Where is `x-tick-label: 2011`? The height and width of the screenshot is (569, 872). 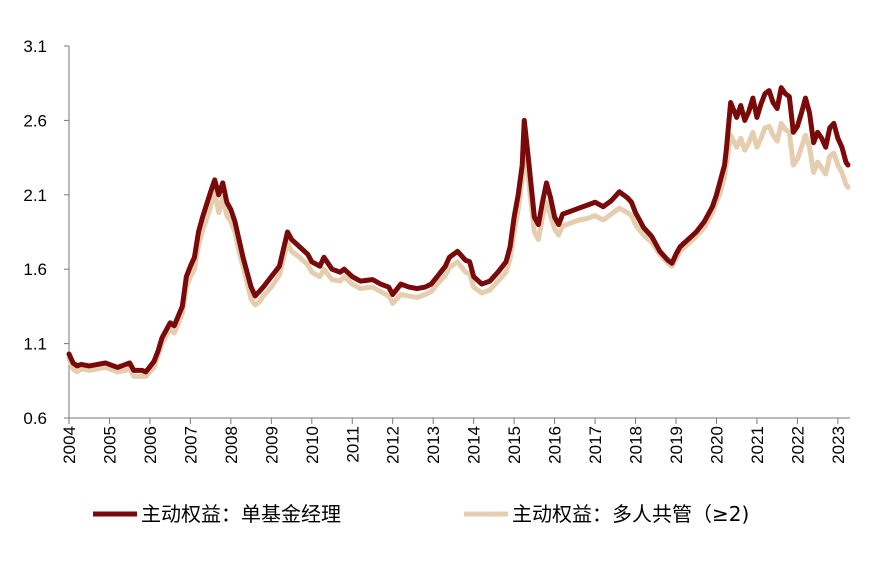 x-tick-label: 2011 is located at coordinates (352, 444).